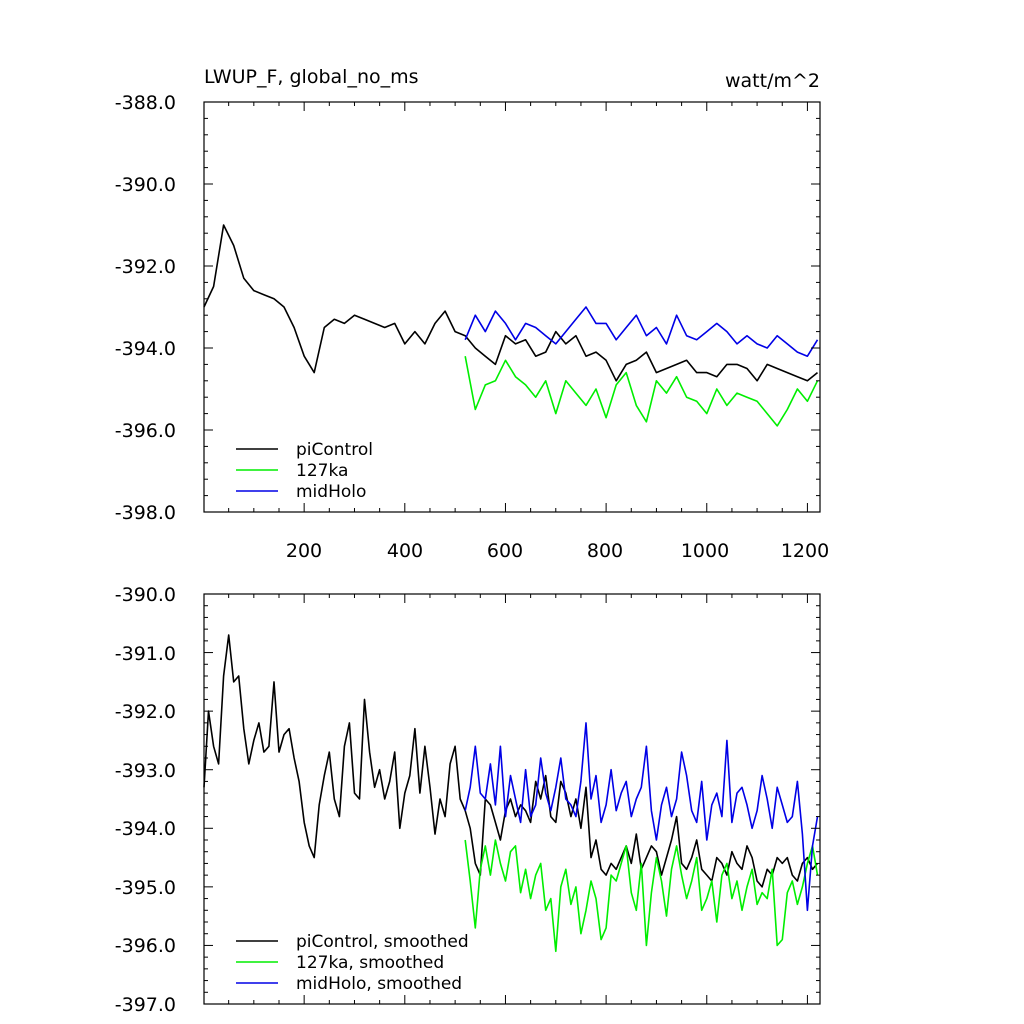 The height and width of the screenshot is (1024, 1024). What do you see at coordinates (705, 551) in the screenshot?
I see `x-tick-label: 1000` at bounding box center [705, 551].